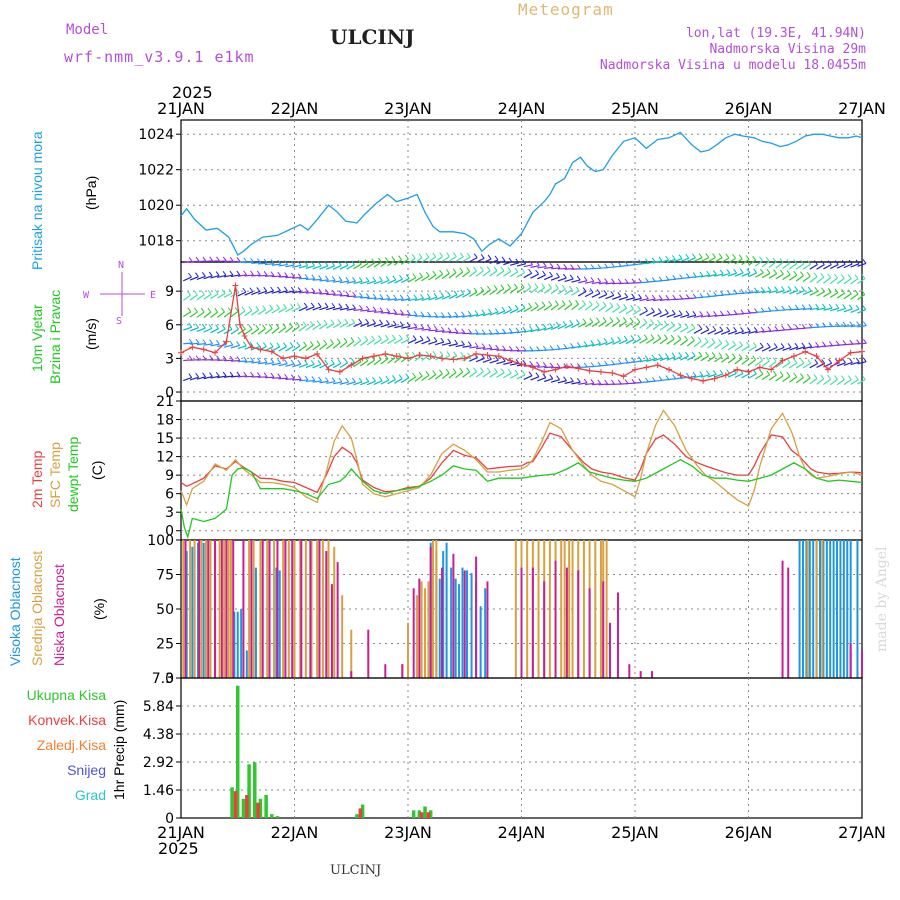  What do you see at coordinates (158, 707) in the screenshot?
I see `y-tick-label: 5.84` at bounding box center [158, 707].